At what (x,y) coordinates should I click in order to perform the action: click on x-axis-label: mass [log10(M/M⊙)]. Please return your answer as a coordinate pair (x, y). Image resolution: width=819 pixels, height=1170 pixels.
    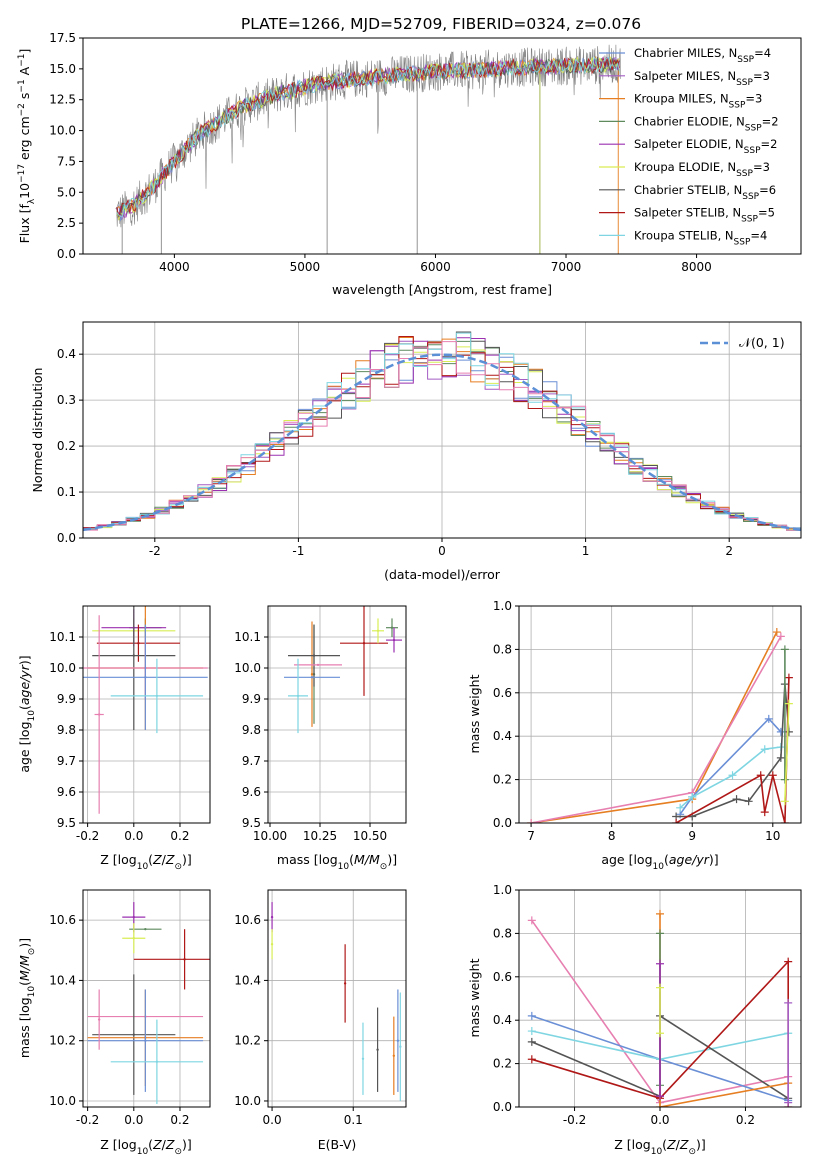
    Looking at the image, I should click on (337, 862).